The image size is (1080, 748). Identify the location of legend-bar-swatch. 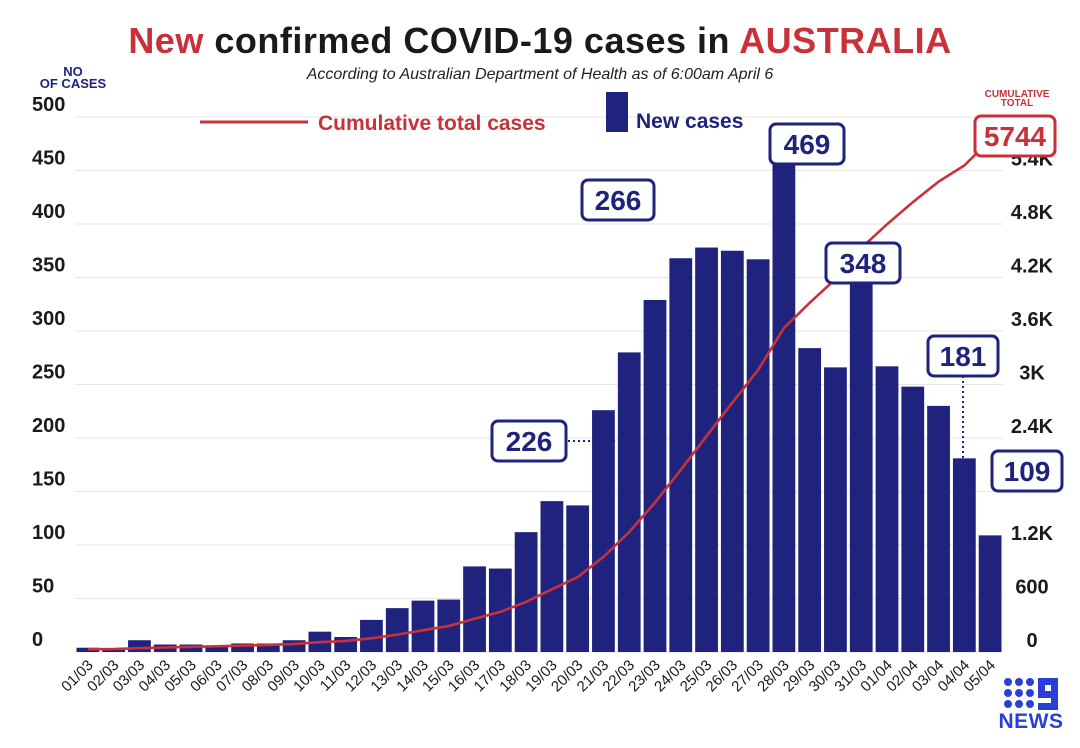
(617, 112).